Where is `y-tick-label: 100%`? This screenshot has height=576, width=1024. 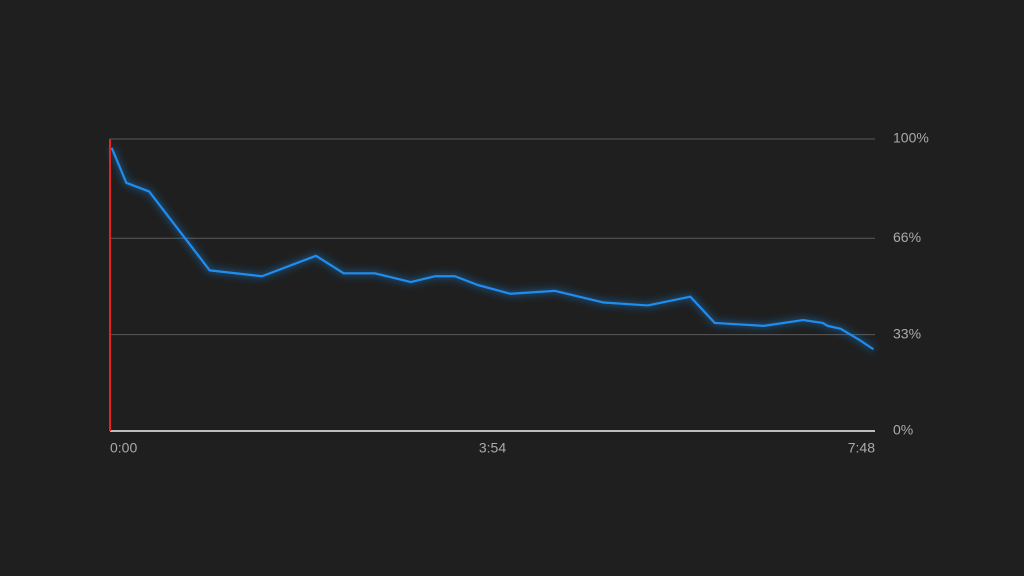 y-tick-label: 100% is located at coordinates (911, 138).